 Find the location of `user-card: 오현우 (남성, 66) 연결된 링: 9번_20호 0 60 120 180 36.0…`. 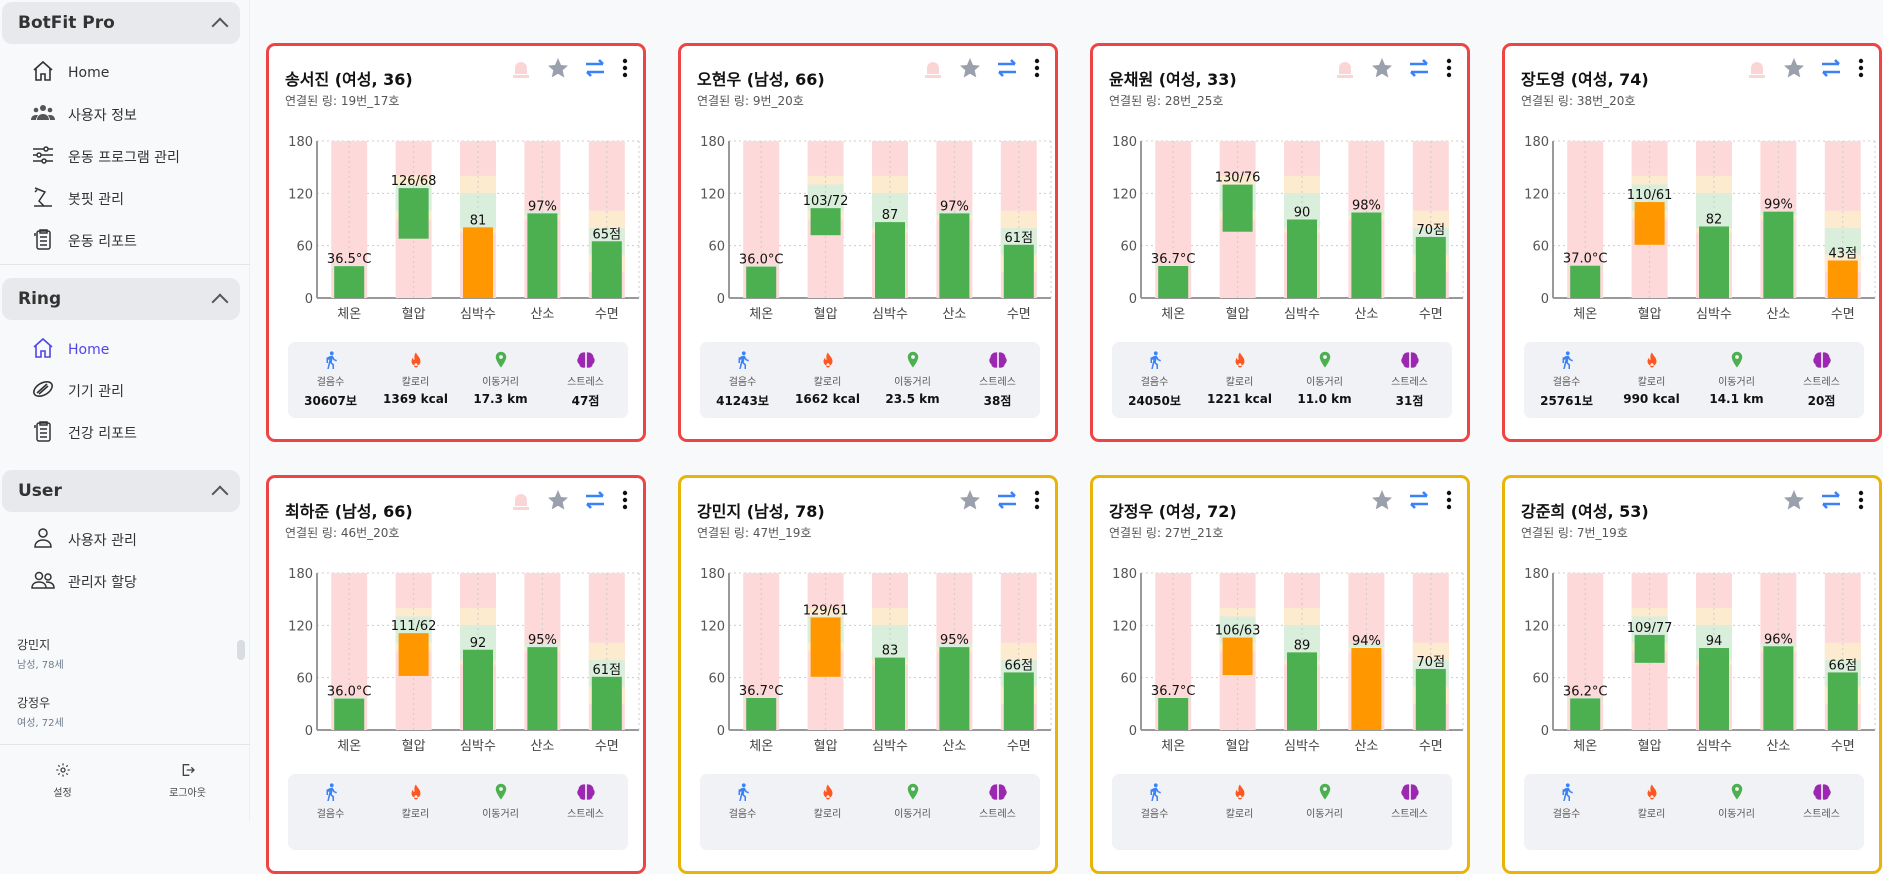

user-card: 오현우 (남성, 66) 연결된 링: 9번_20호 0 60 120 180 36.0… is located at coordinates (868, 242).